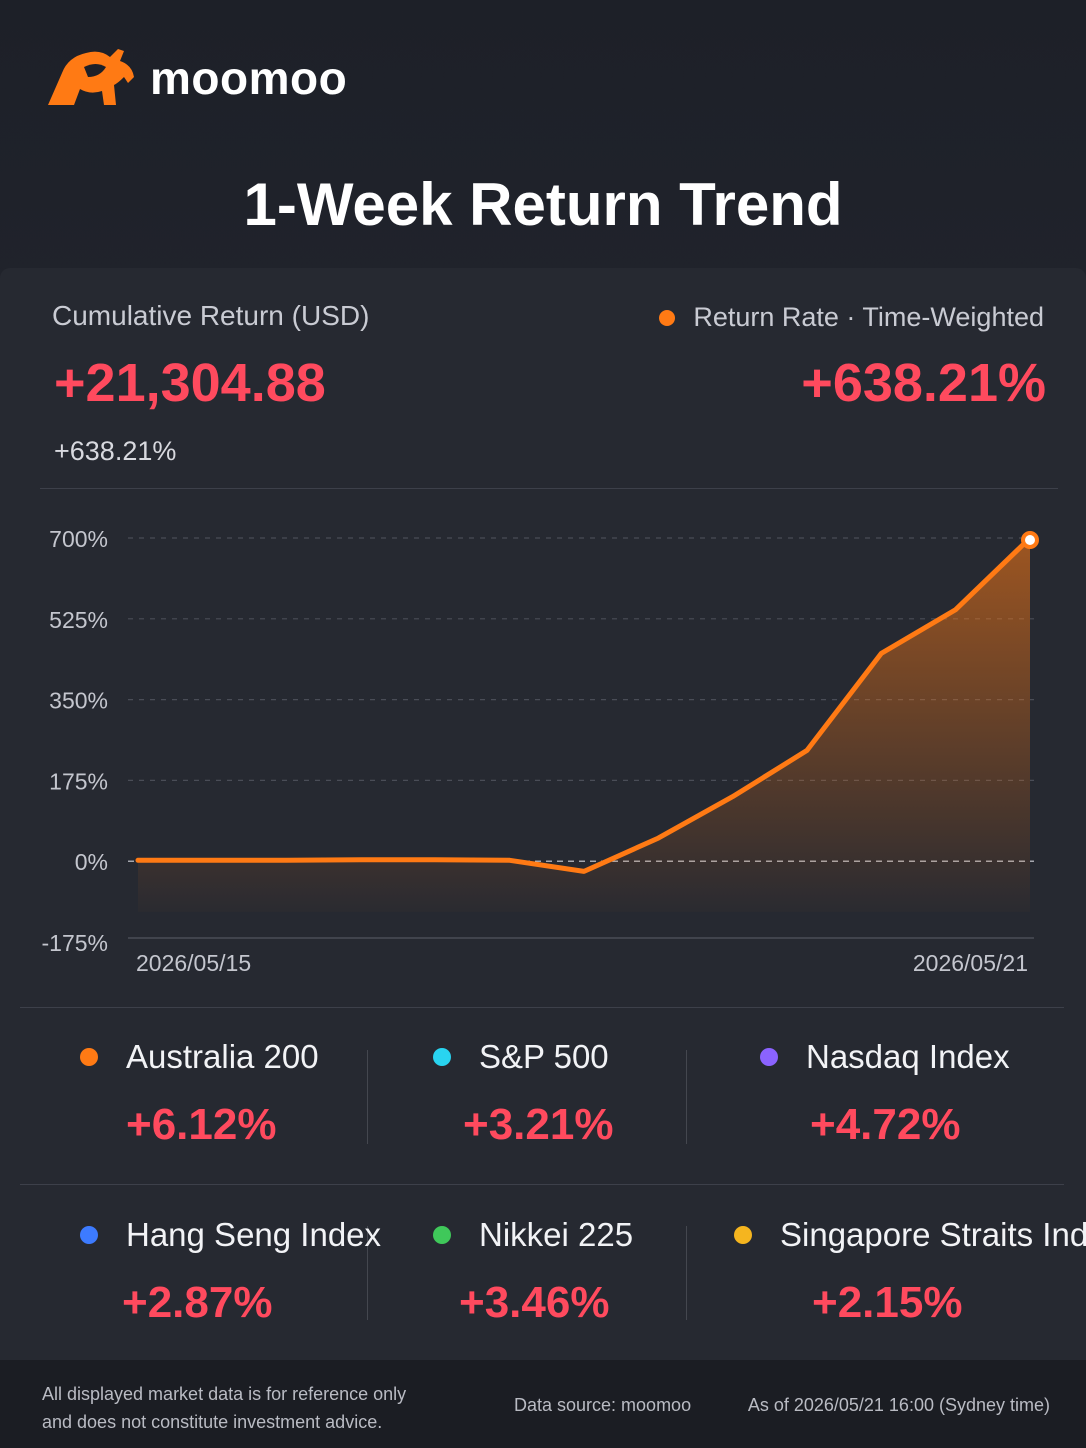 The height and width of the screenshot is (1448, 1086). Describe the element at coordinates (190, 383) in the screenshot. I see `cumulative-return-value: +21,304.88` at that location.